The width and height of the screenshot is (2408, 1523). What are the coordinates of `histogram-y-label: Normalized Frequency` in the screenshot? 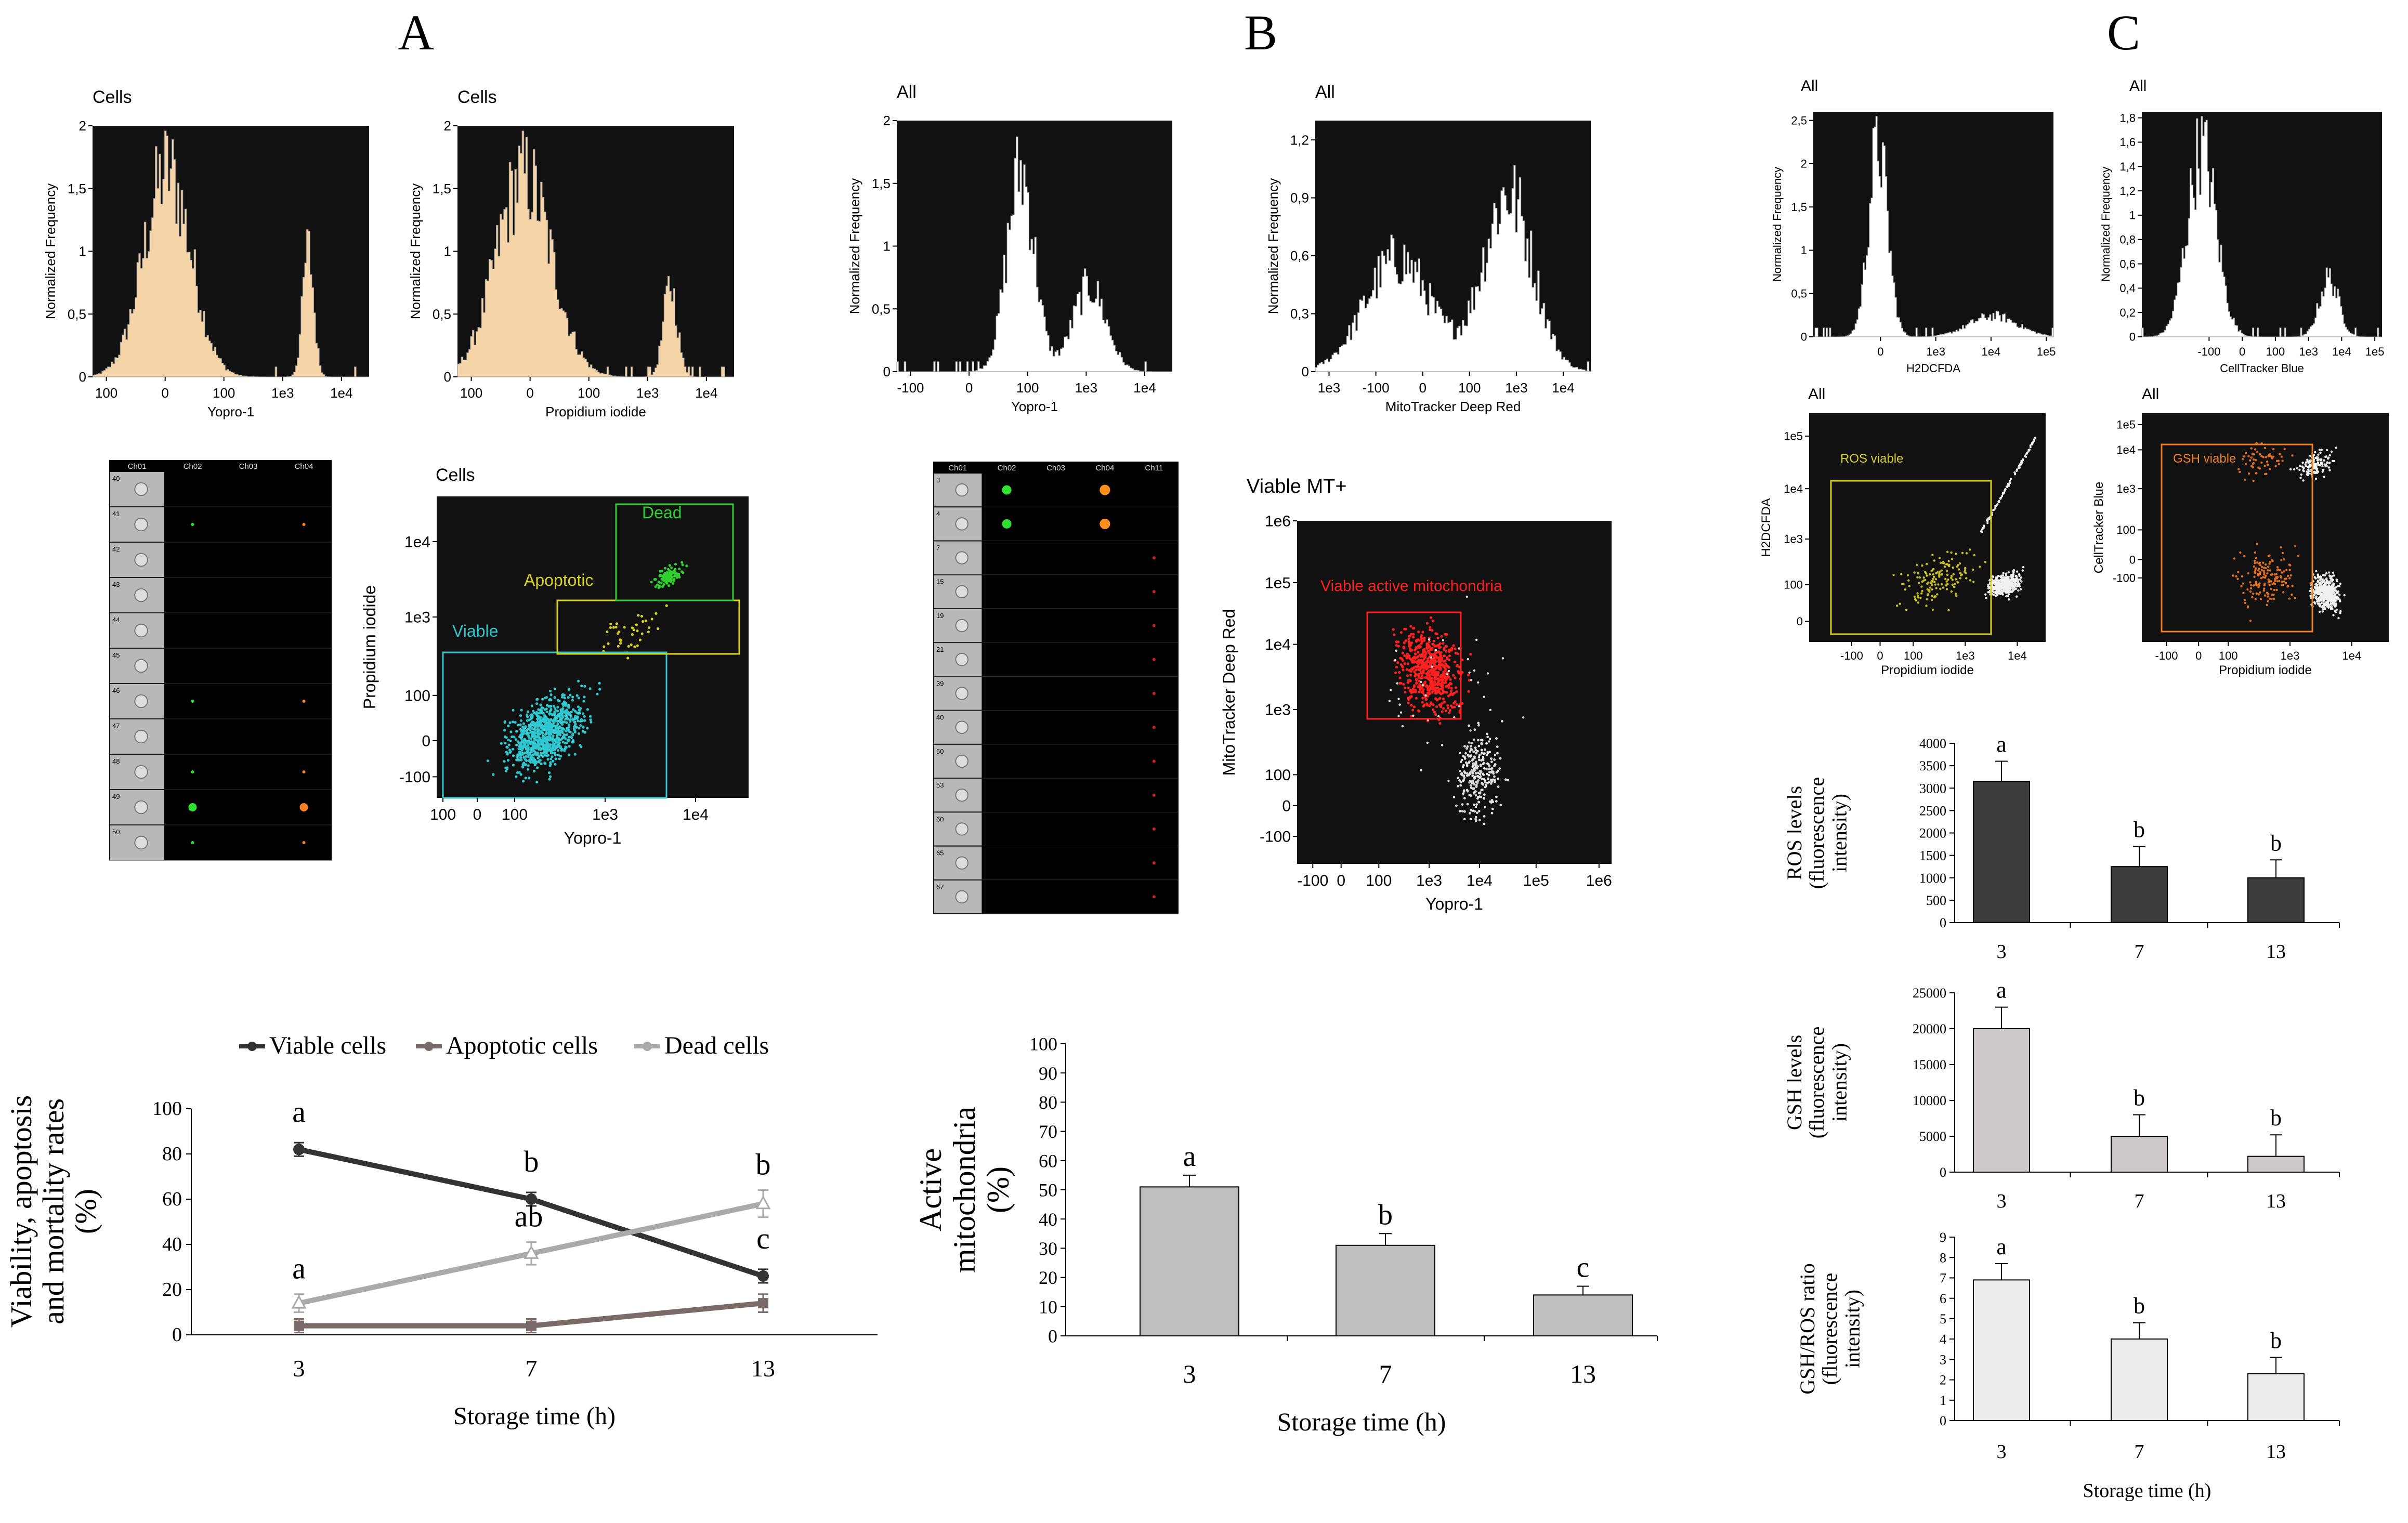 It's located at (854, 246).